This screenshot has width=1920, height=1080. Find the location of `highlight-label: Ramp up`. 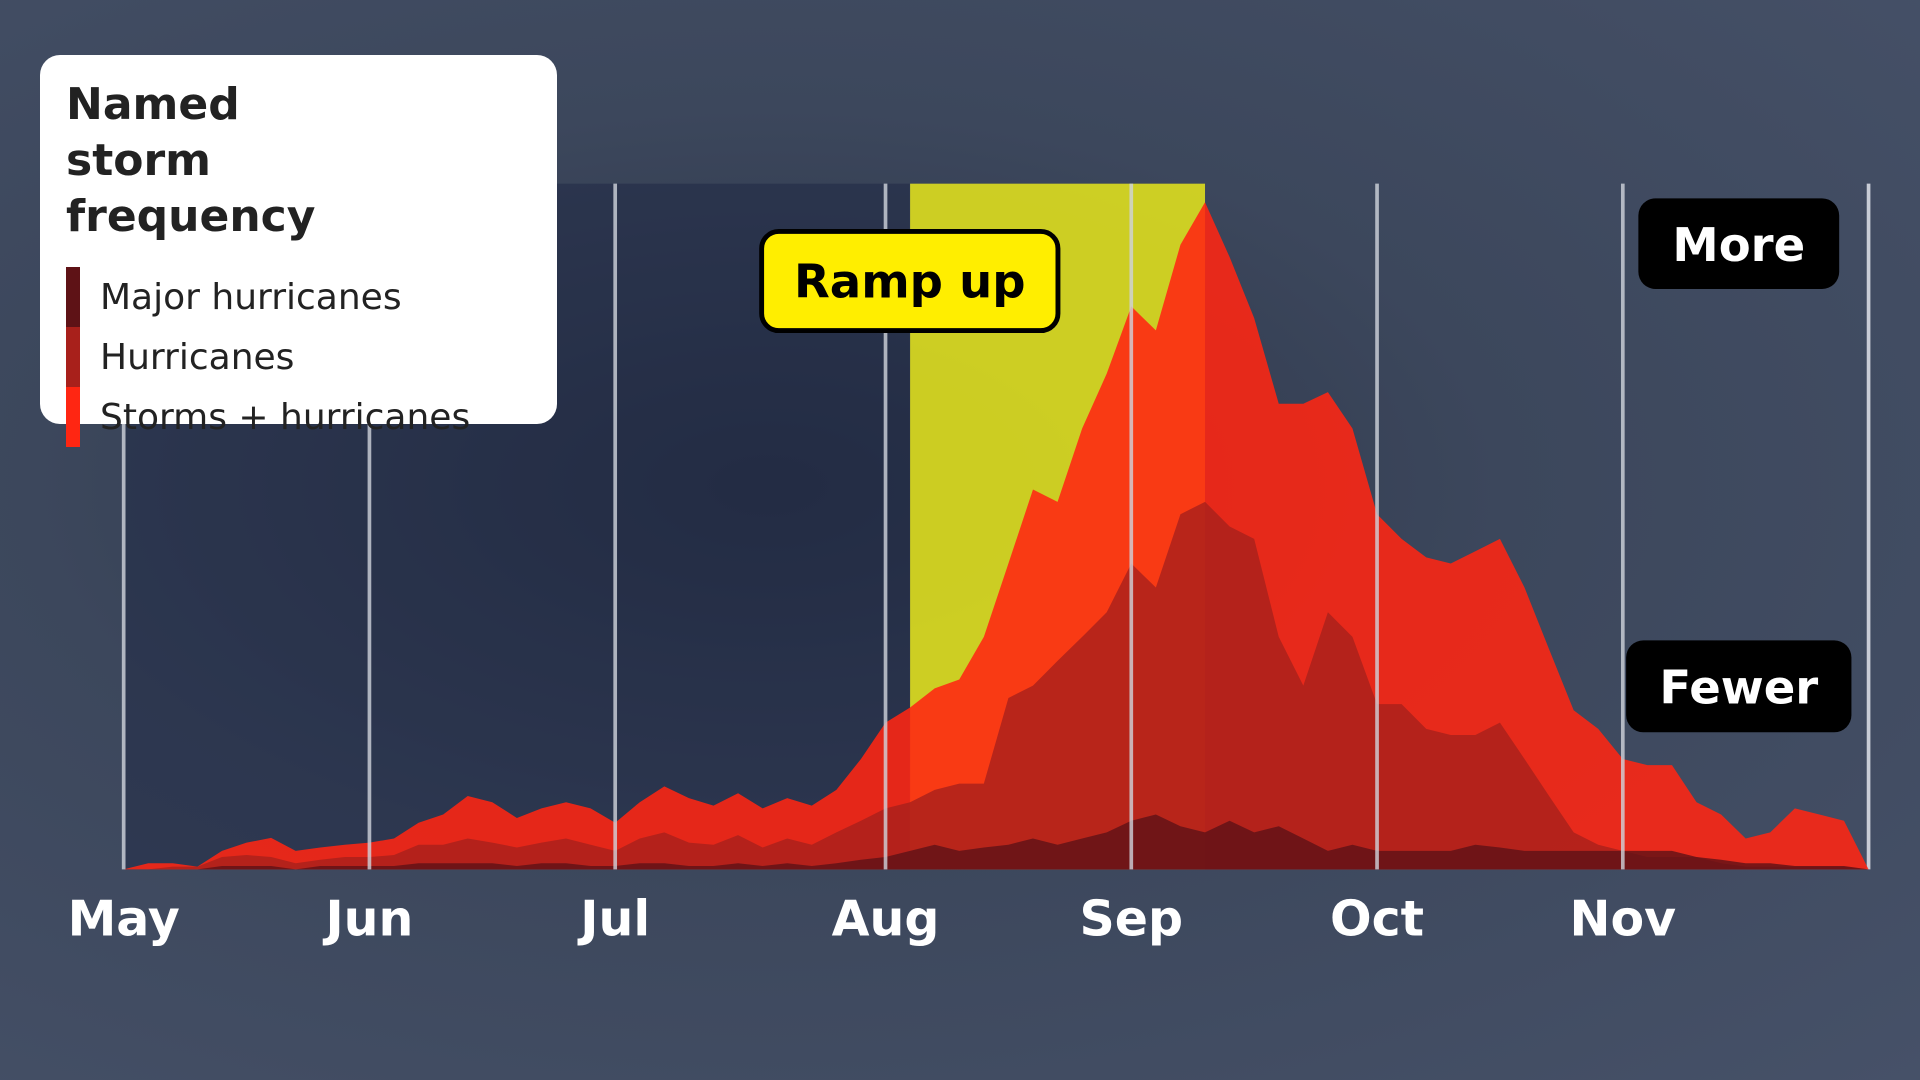

highlight-label: Ramp up is located at coordinates (910, 282).